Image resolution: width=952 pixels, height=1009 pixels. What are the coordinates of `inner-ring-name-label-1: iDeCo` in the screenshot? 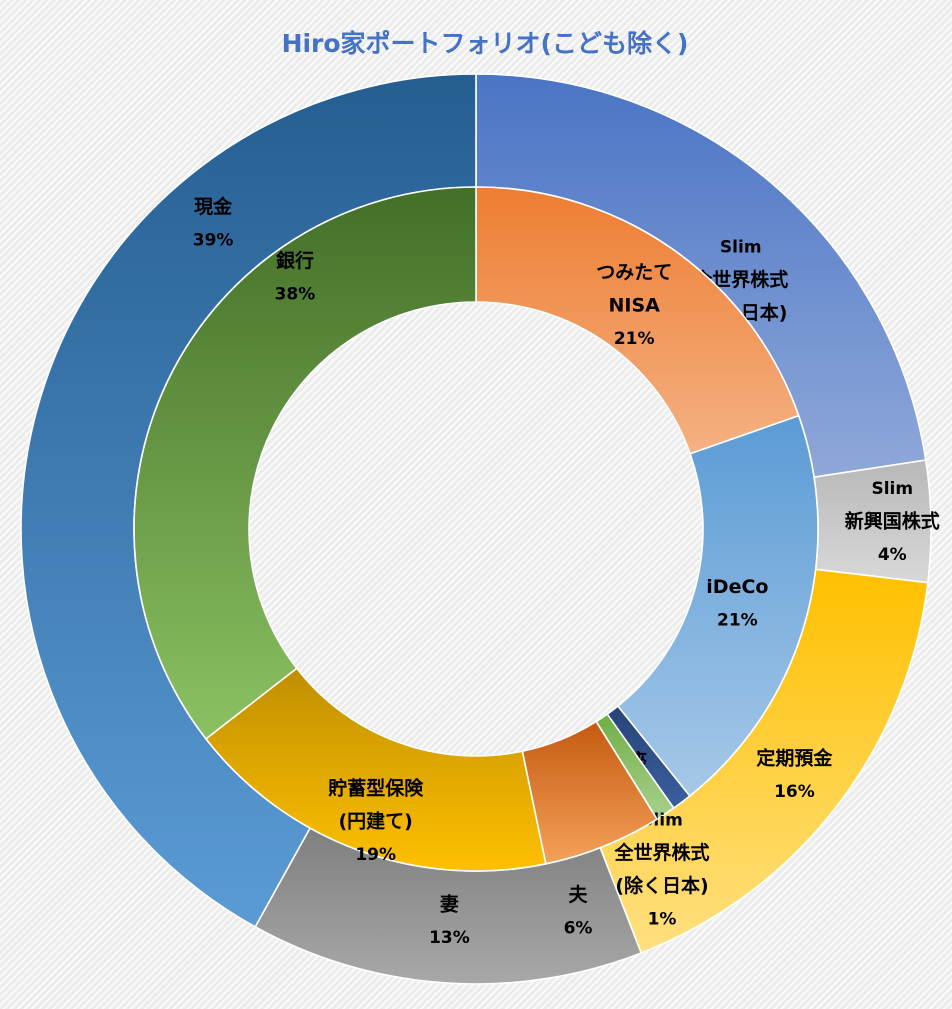 It's located at (737, 587).